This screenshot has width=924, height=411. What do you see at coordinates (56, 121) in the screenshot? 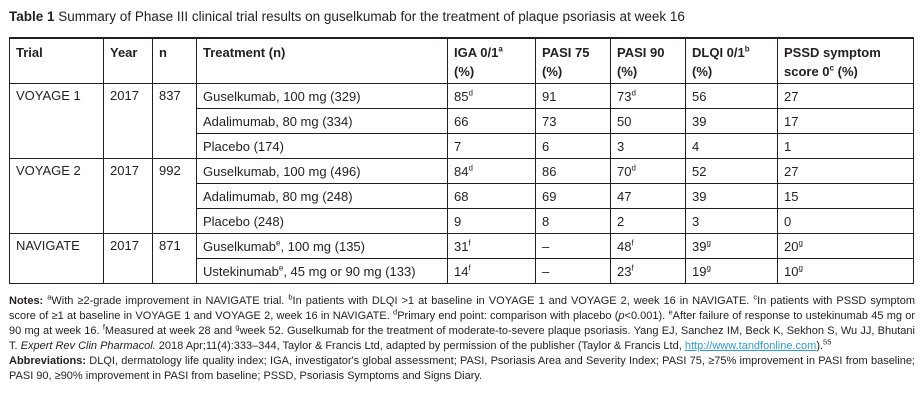
I see `cell-trial: VOYAGE 1` at bounding box center [56, 121].